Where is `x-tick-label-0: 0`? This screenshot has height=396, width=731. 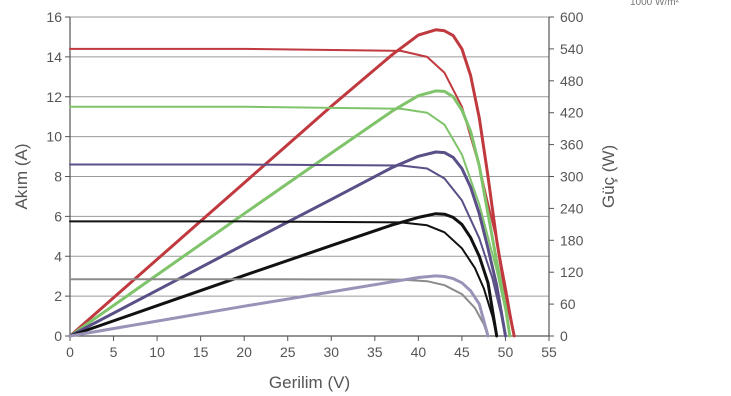
x-tick-label-0: 0 is located at coordinates (70, 352).